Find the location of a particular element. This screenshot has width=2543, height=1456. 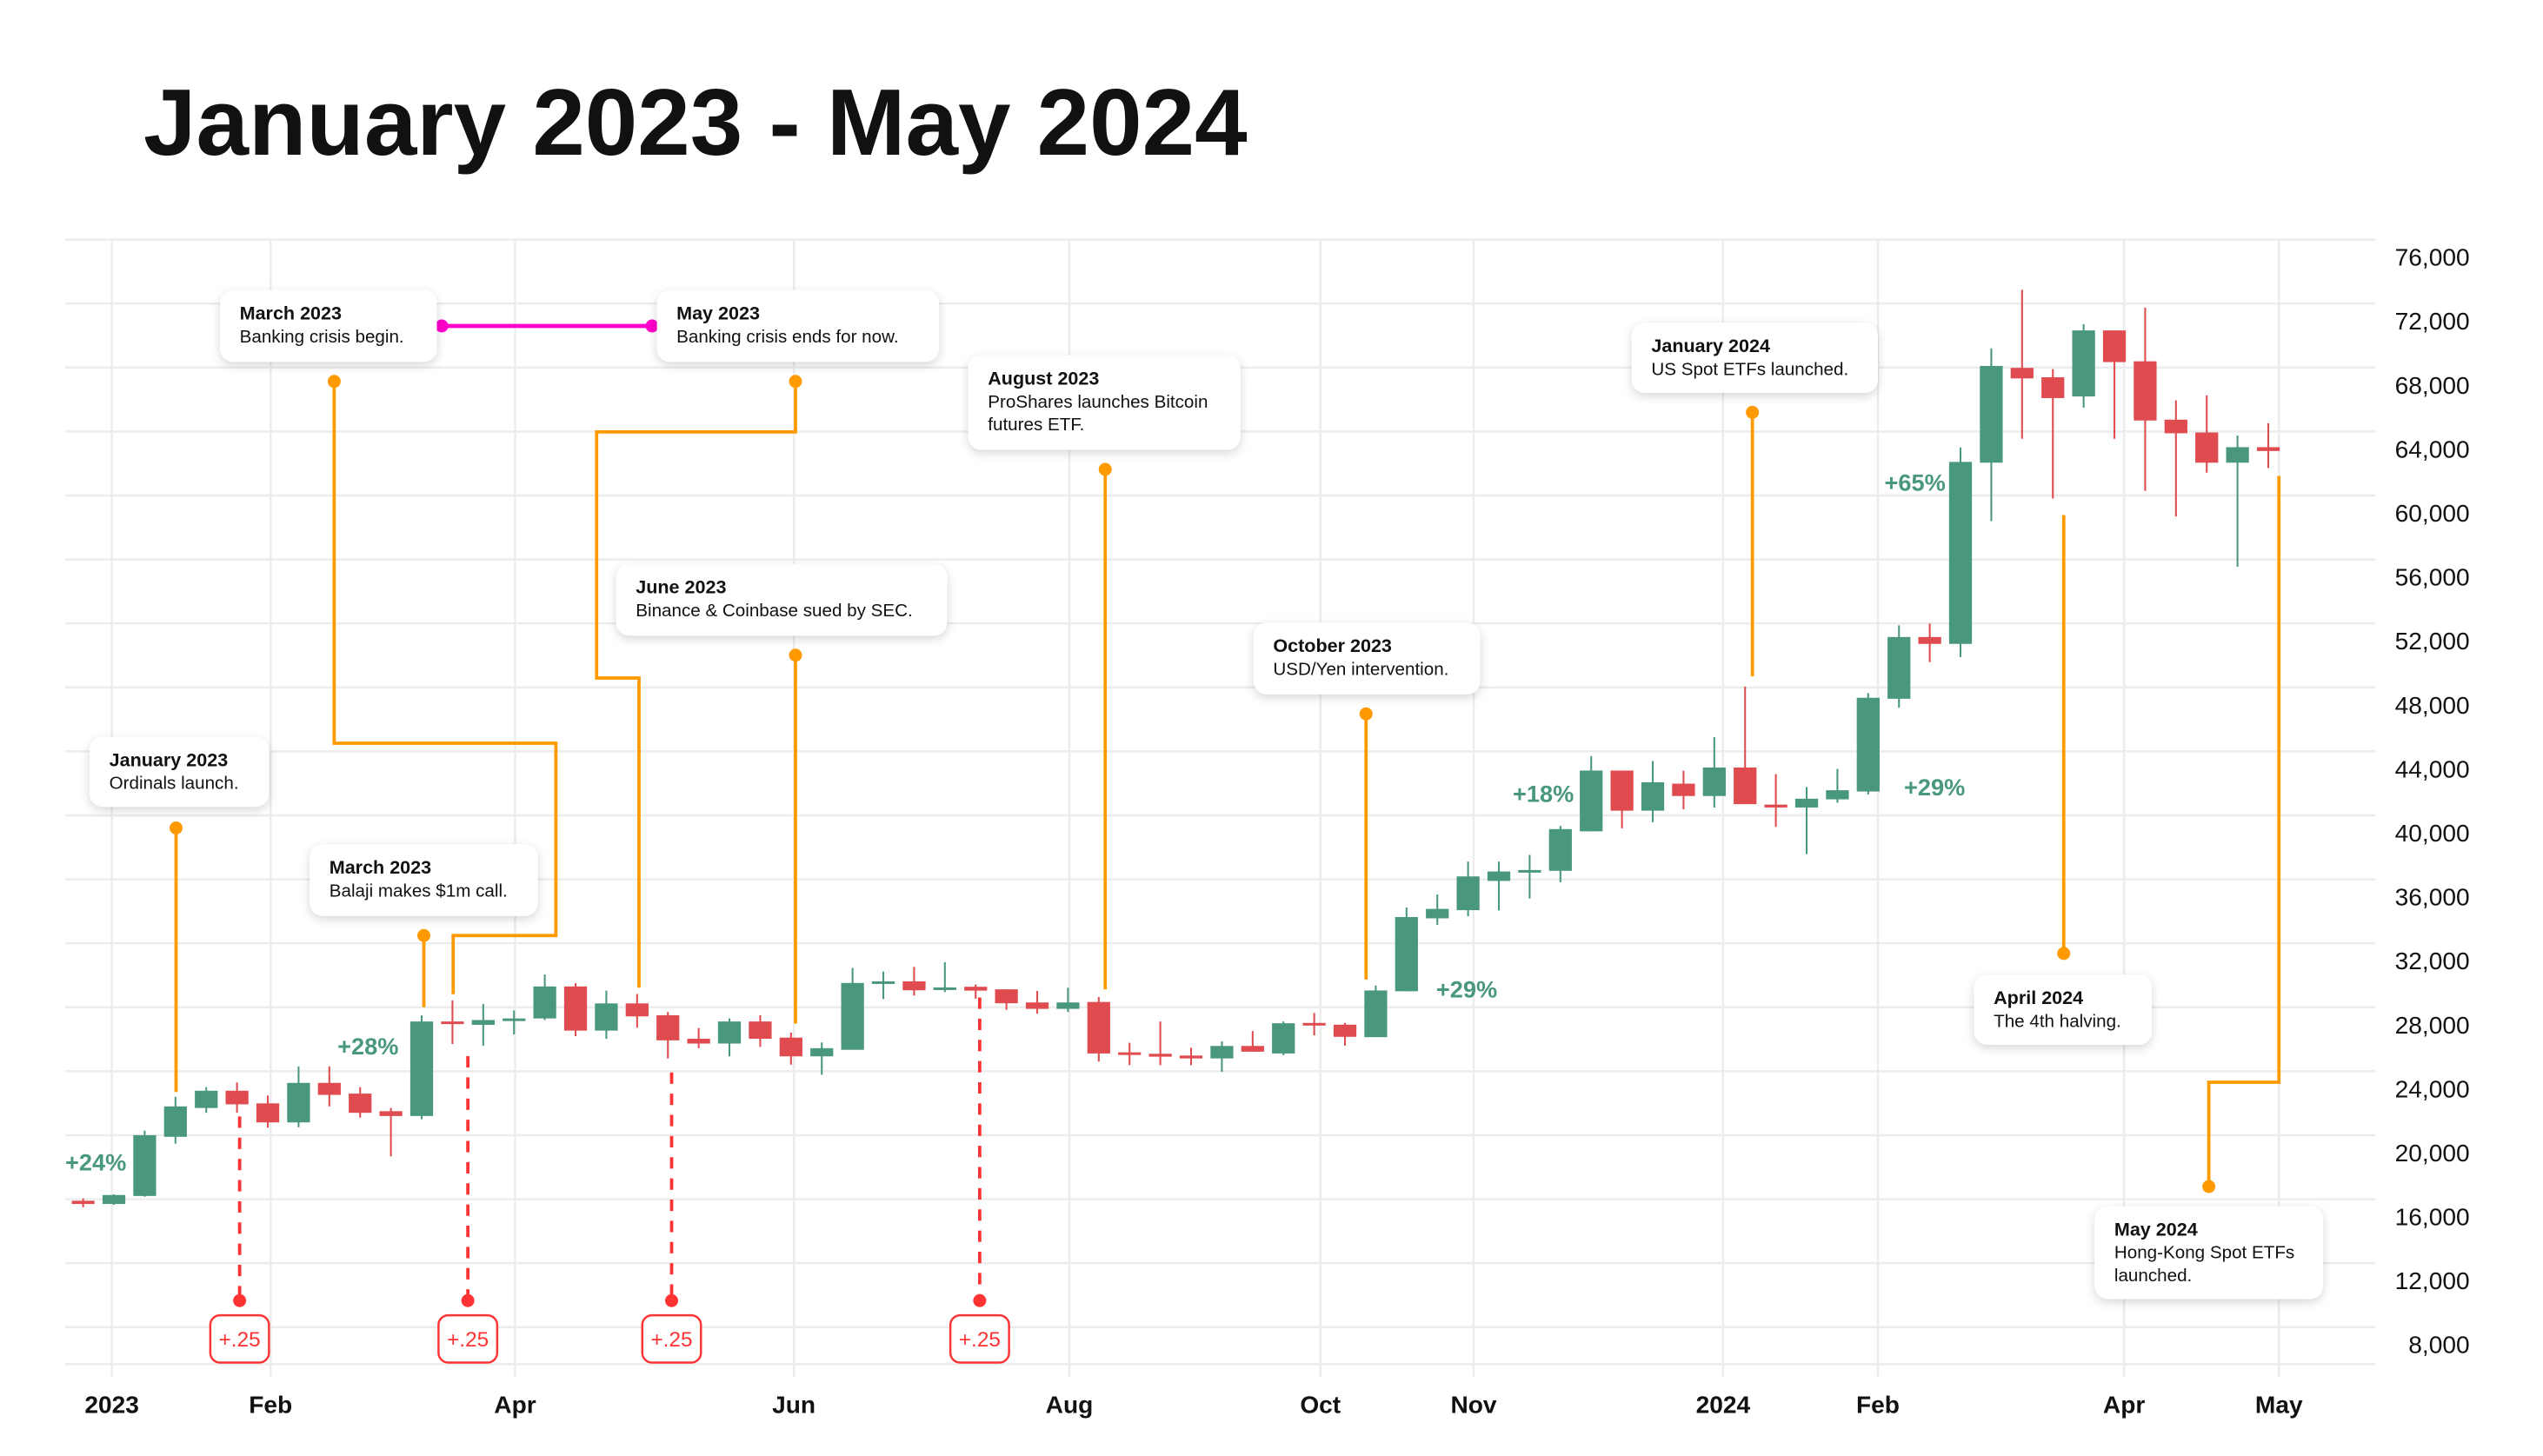

x-tick-label: 2023 is located at coordinates (111, 1405).